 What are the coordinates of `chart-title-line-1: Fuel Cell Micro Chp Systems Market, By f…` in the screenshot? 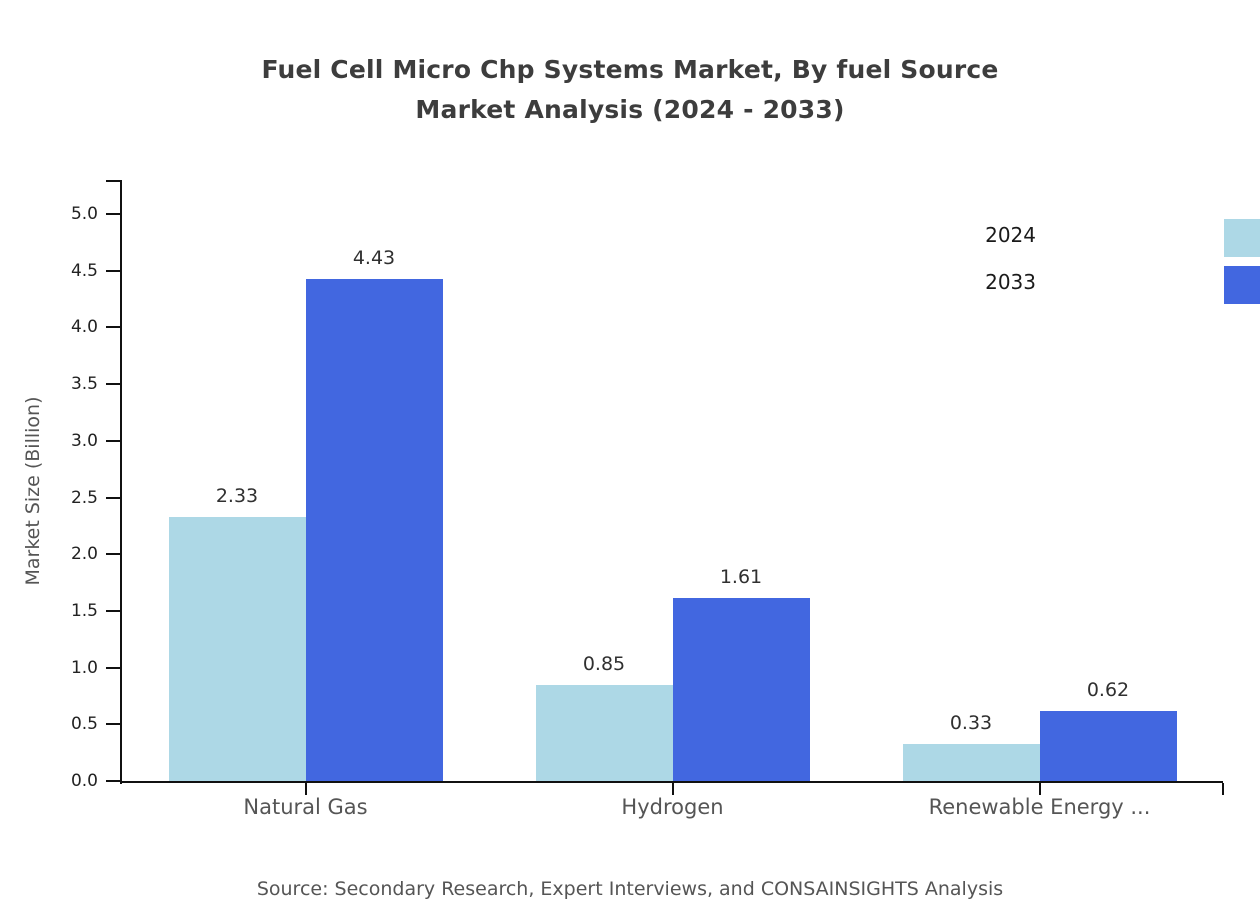 It's located at (630, 69).